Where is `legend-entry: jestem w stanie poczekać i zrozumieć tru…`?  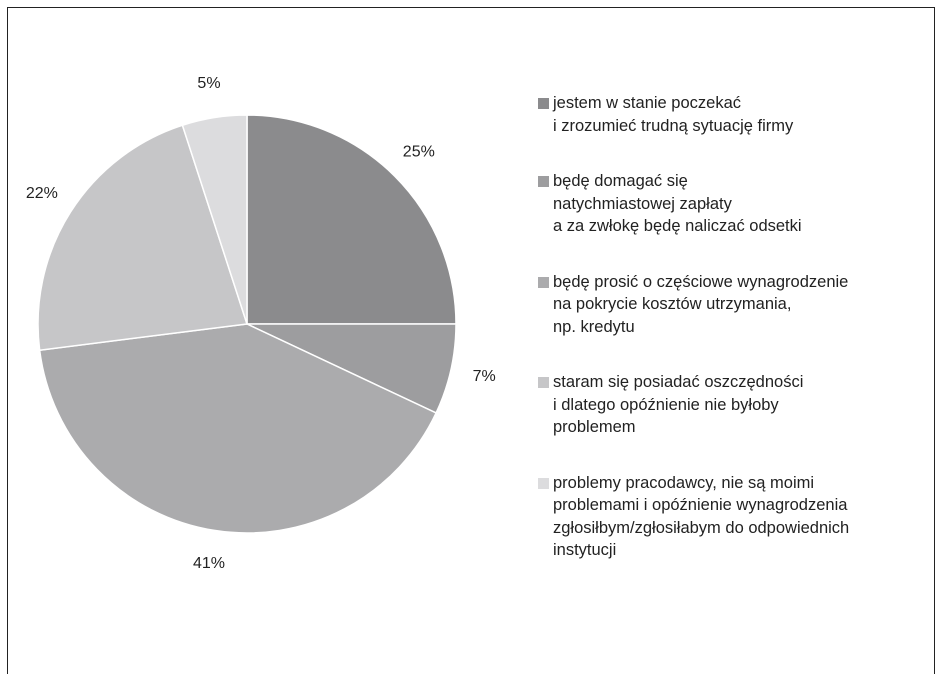
legend-entry: jestem w stanie poczekać i zrozumieć tru… is located at coordinates (733, 114).